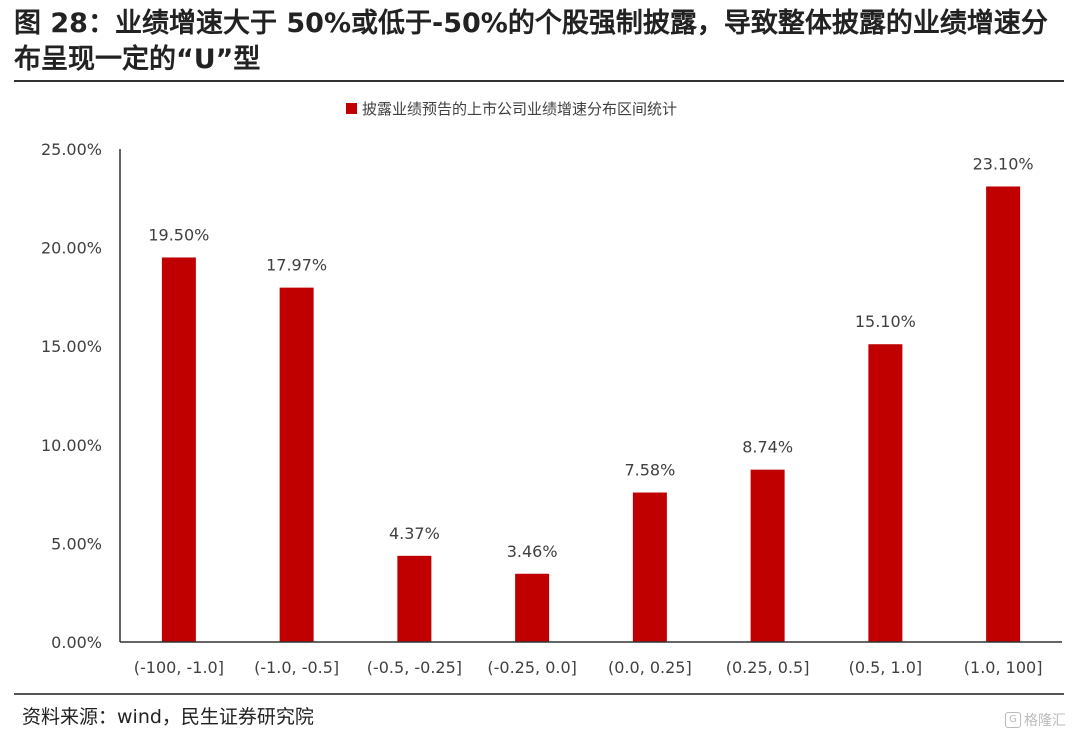 Image resolution: width=1080 pixels, height=740 pixels. What do you see at coordinates (351, 108) in the screenshot?
I see `legend-swatch` at bounding box center [351, 108].